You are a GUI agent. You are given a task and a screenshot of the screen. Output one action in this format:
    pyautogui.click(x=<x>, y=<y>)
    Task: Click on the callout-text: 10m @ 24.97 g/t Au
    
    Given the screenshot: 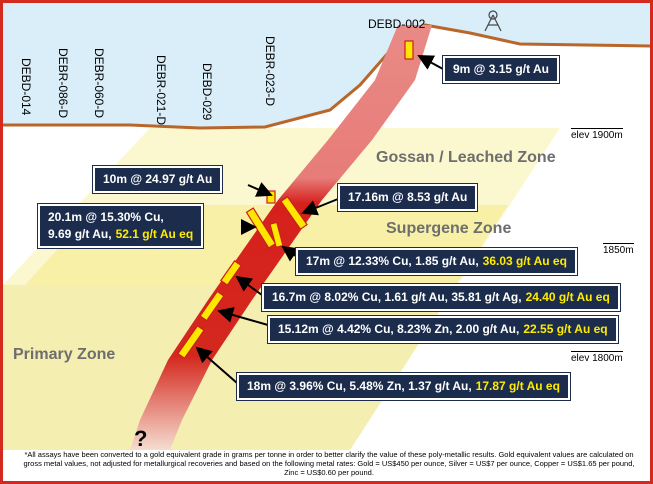 What is the action you would take?
    pyautogui.click(x=158, y=179)
    